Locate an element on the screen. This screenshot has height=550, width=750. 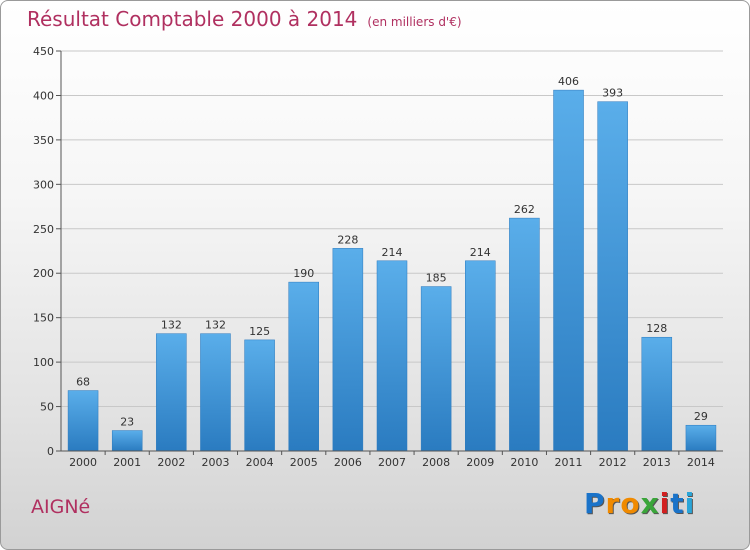
x-tick-label-2010: 2010 is located at coordinates (524, 462).